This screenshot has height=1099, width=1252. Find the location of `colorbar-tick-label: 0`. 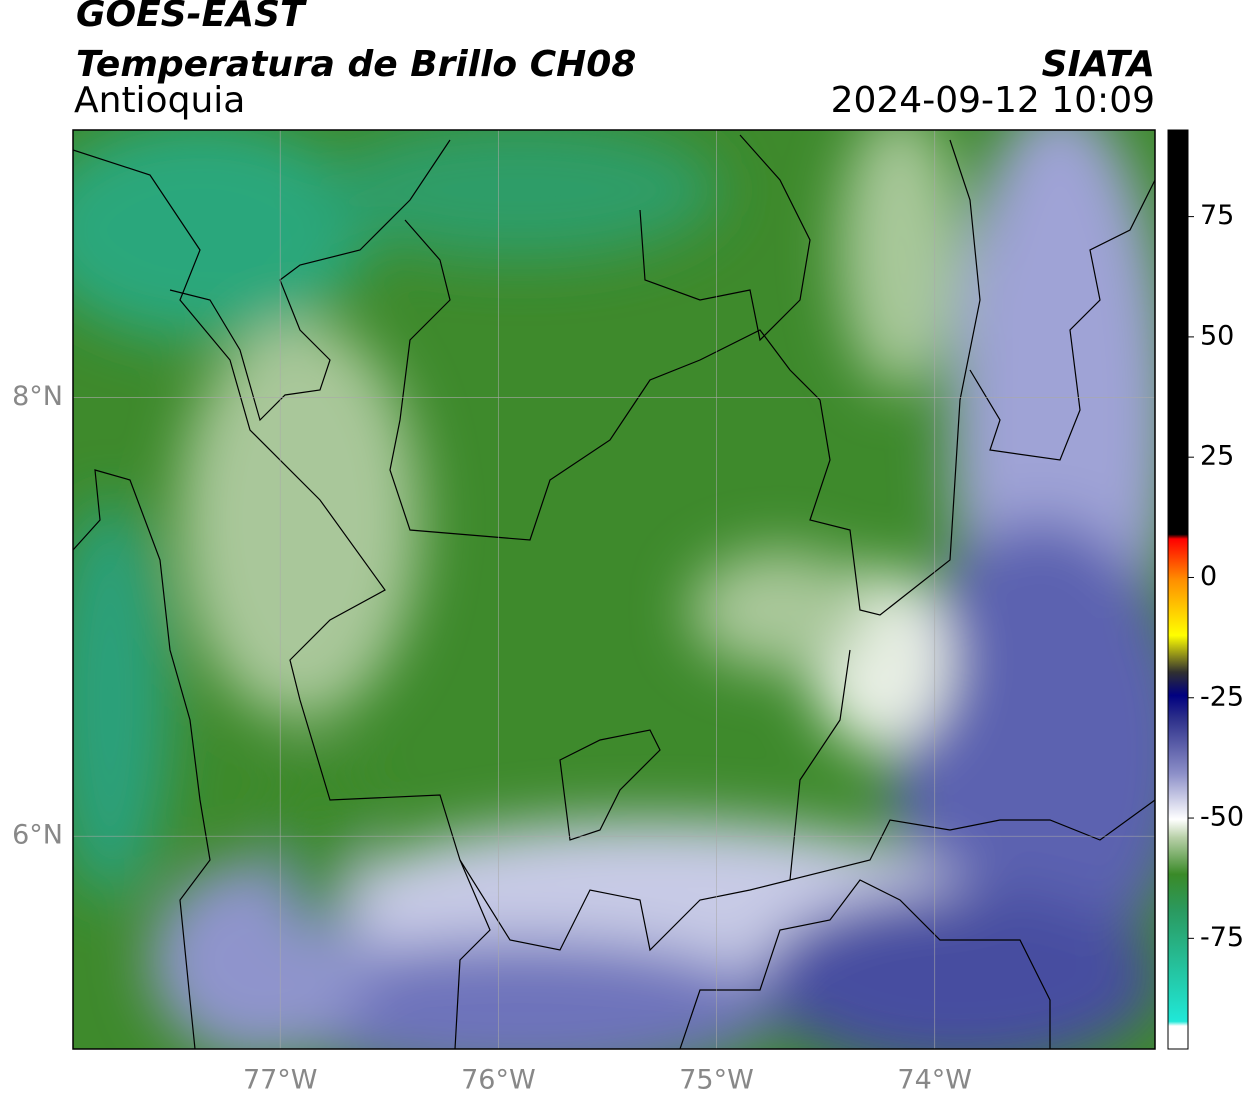

colorbar-tick-label: 0 is located at coordinates (1208, 576).